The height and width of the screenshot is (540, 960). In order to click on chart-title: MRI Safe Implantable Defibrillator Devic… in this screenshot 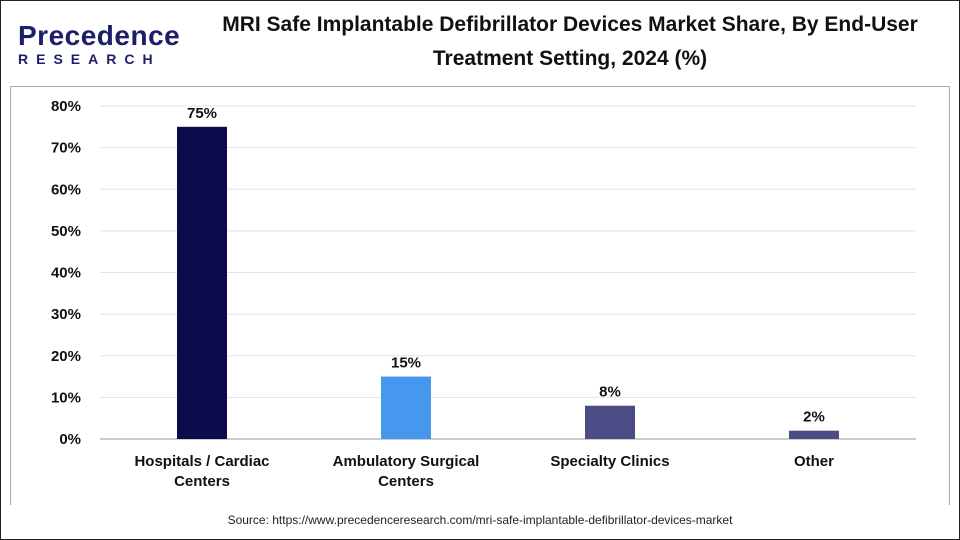, I will do `click(570, 41)`.